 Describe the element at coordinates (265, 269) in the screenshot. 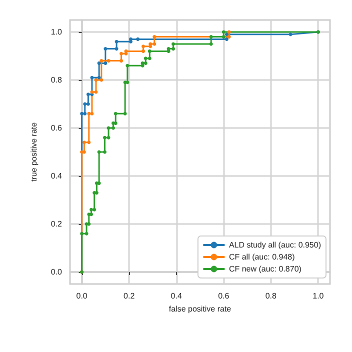

I see `legend-label: CF new (auc: 0.870)` at that location.